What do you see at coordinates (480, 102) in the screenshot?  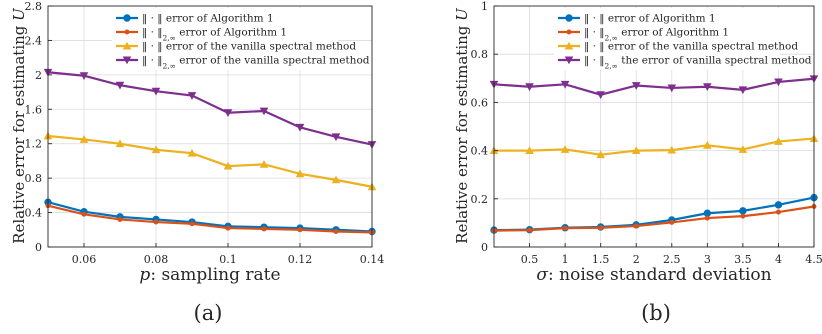 I see `y-tick-label: 0.6` at bounding box center [480, 102].